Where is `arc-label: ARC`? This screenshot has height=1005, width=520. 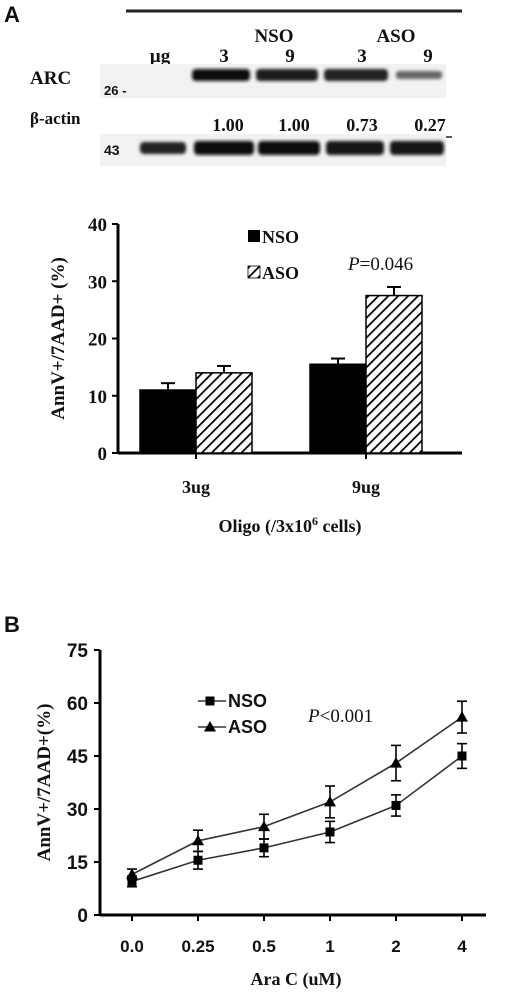 arc-label: ARC is located at coordinates (50, 78).